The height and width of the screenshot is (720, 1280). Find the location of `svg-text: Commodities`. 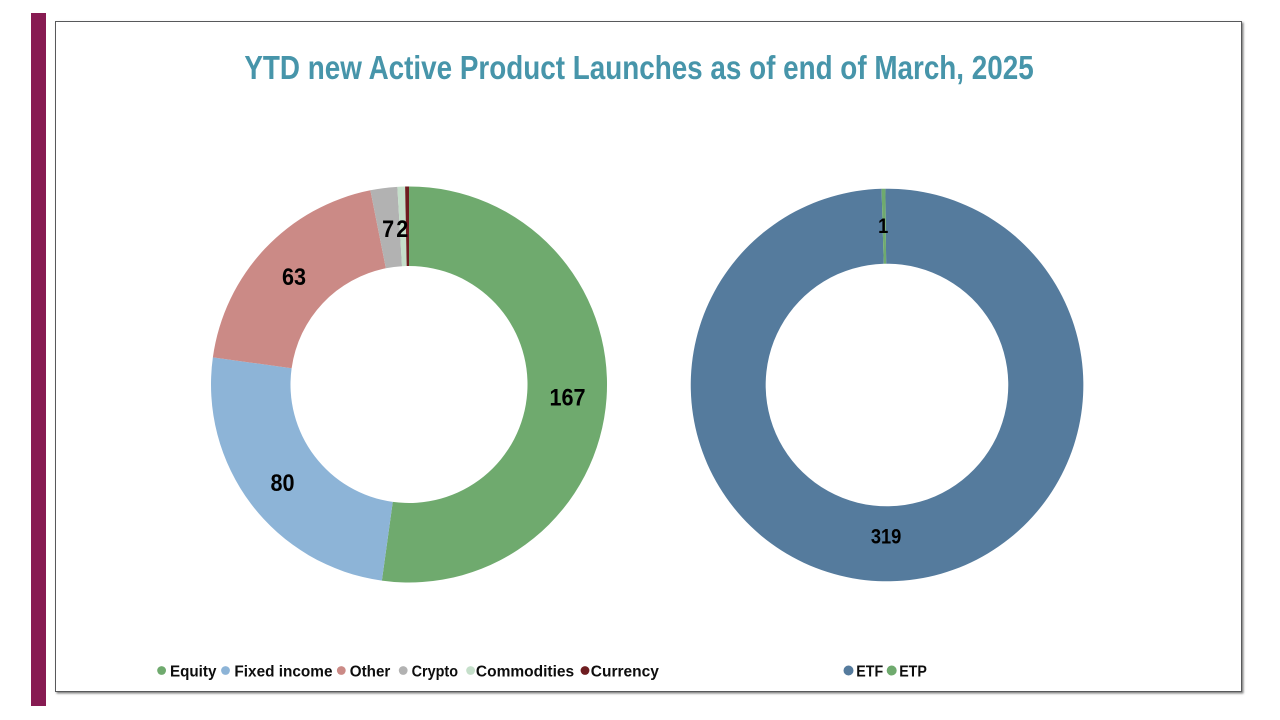

svg-text: Commodities is located at coordinates (525, 671).